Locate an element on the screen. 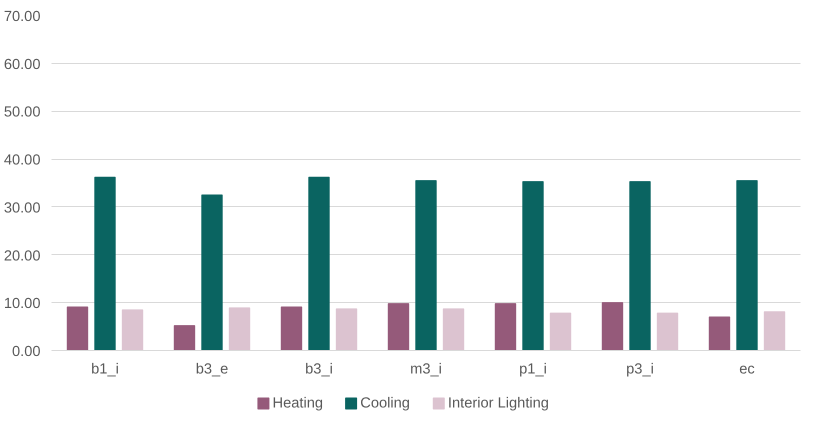 This screenshot has height=430, width=825. legend-label: Cooling is located at coordinates (385, 404).